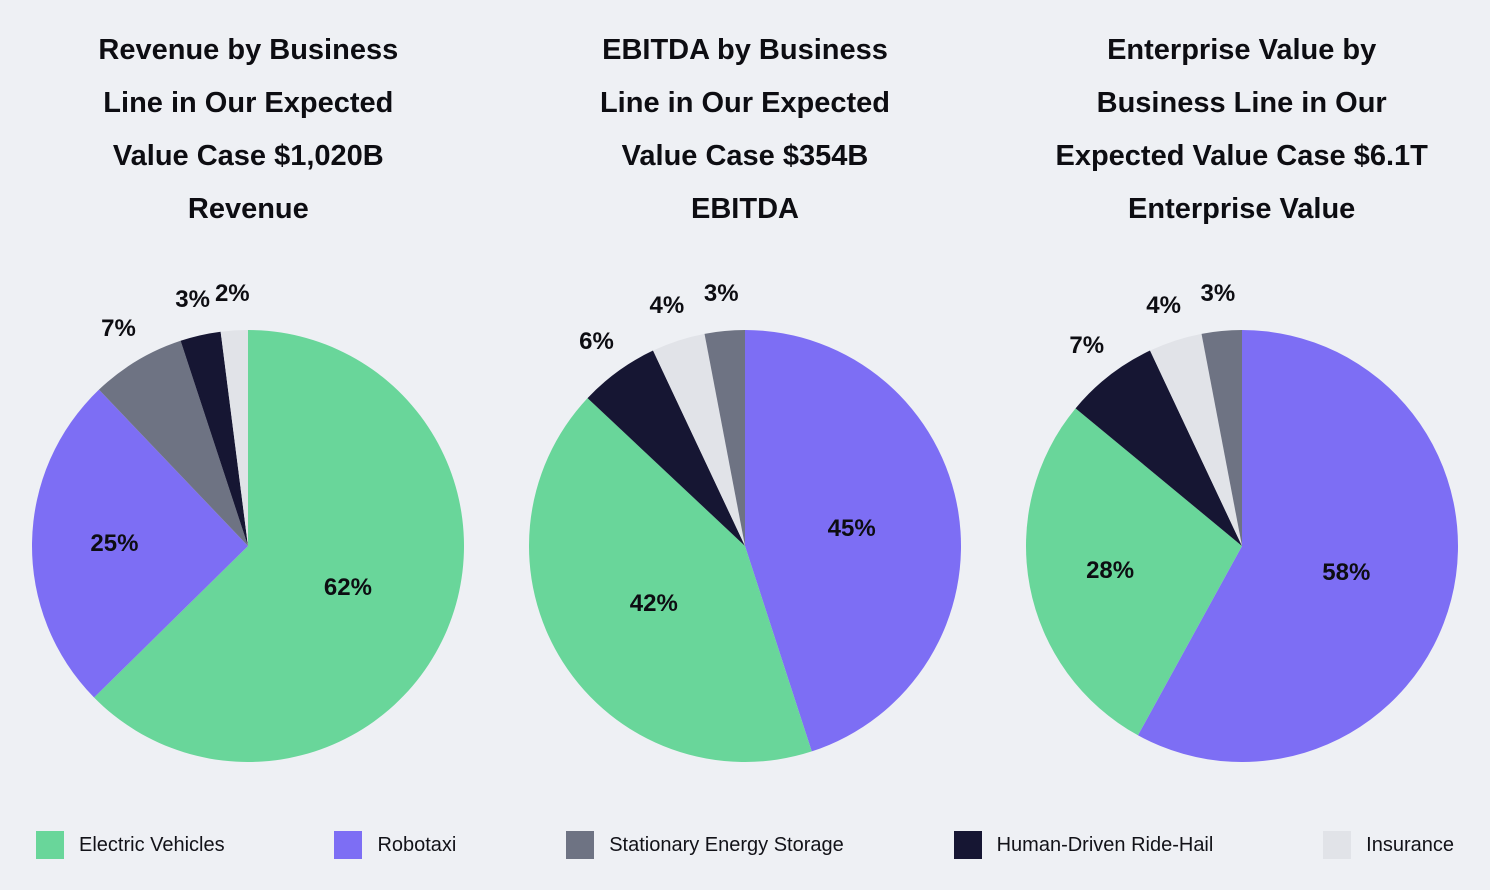 The width and height of the screenshot is (1490, 890). Describe the element at coordinates (653, 603) in the screenshot. I see `pie-percent-label-electric-vehicles: 42%` at that location.